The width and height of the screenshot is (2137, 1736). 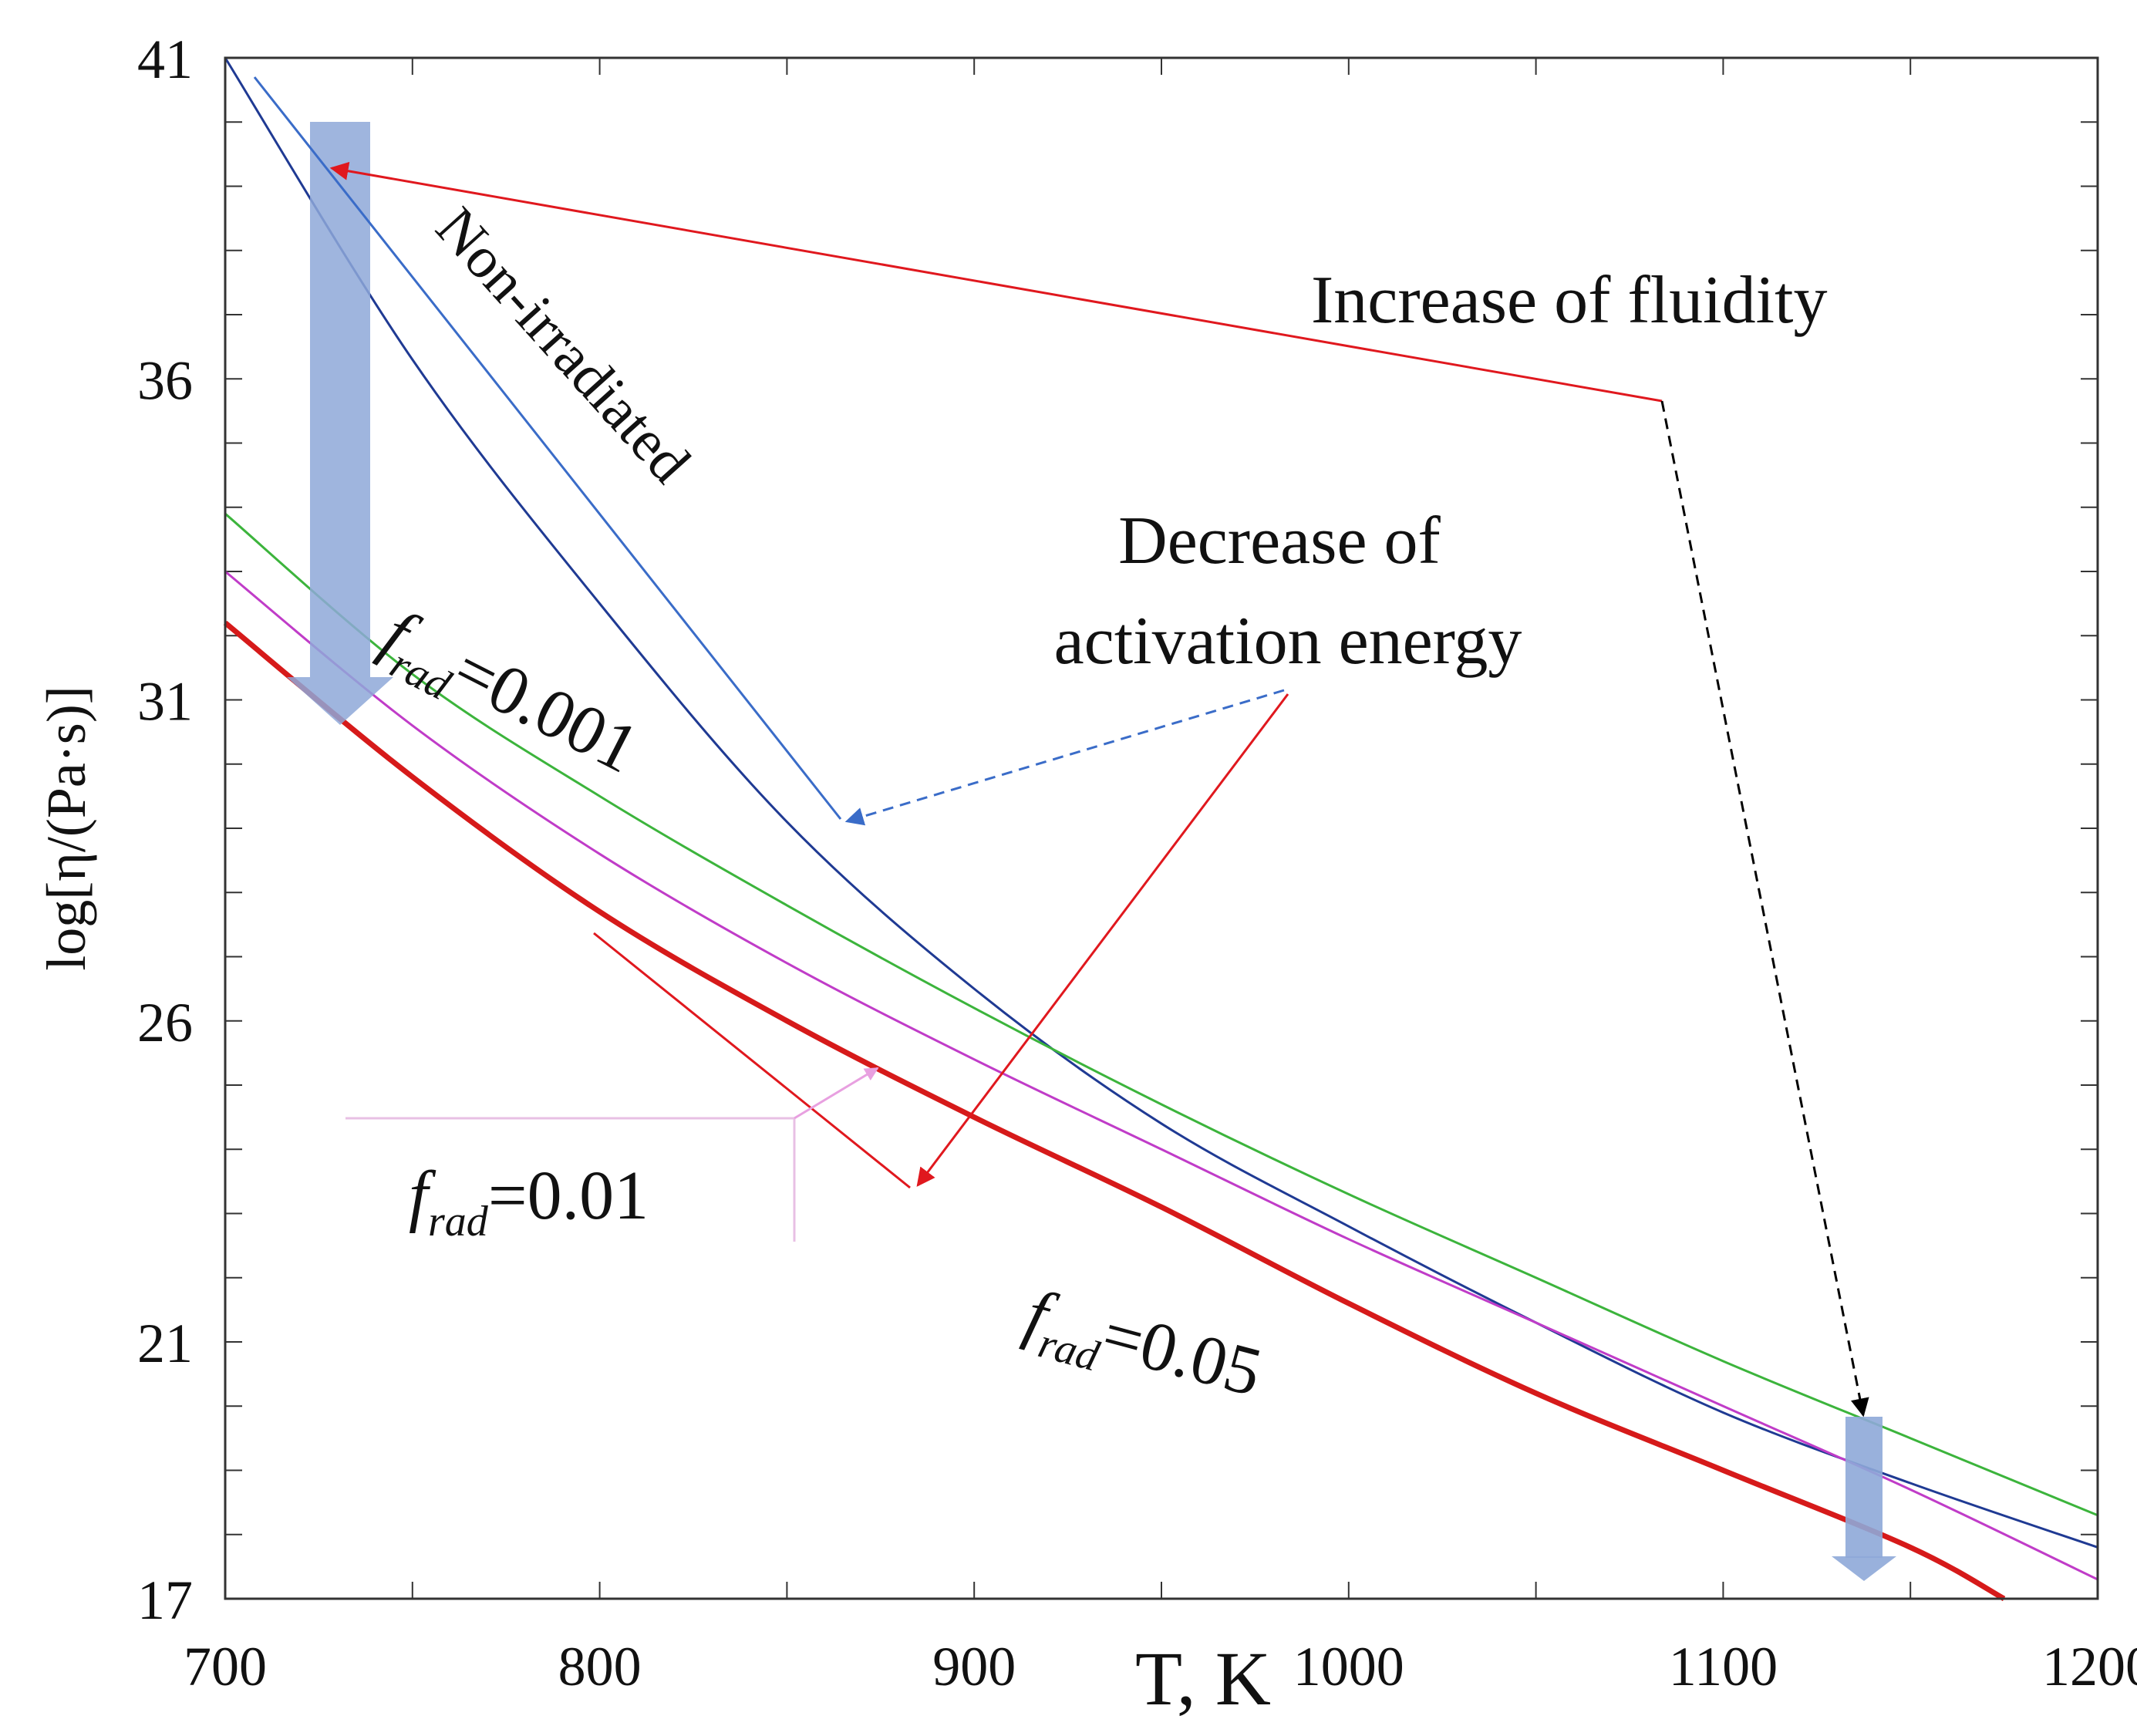 What do you see at coordinates (1203, 1678) in the screenshot?
I see `x-axis-label: T, K` at bounding box center [1203, 1678].